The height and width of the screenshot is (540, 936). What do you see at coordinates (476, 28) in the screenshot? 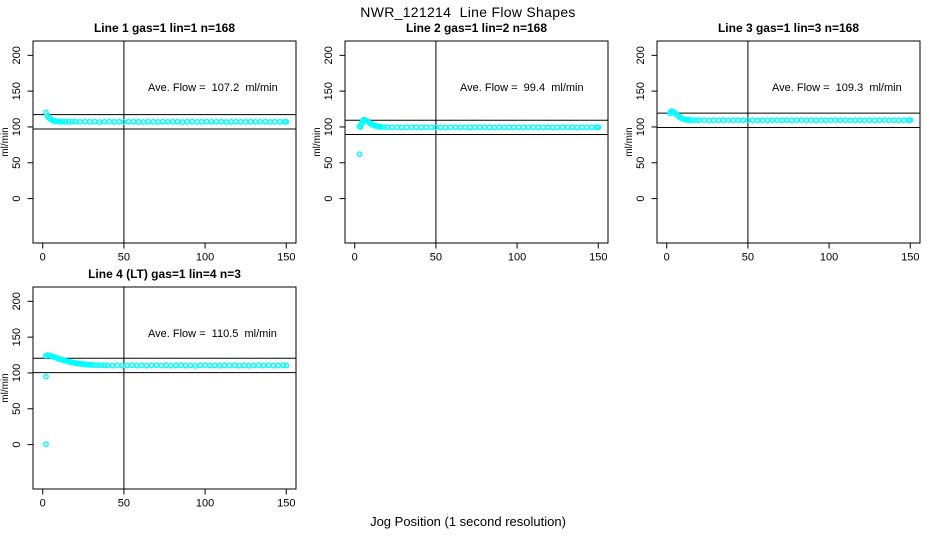
I see `panel-title-line-2: Line 2 gas=1 lin=2 n=168` at bounding box center [476, 28].